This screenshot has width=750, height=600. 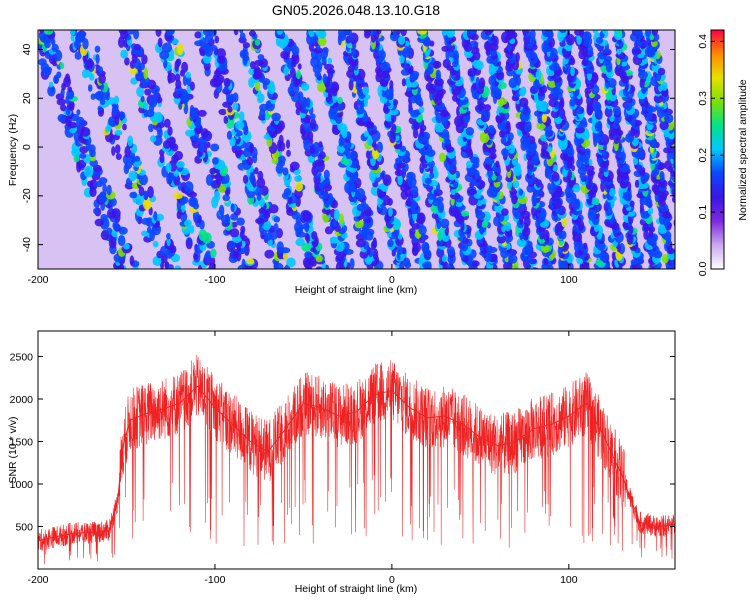 What do you see at coordinates (743, 149) in the screenshot?
I see `colorbar-label: Normalized spectral amplitude` at bounding box center [743, 149].